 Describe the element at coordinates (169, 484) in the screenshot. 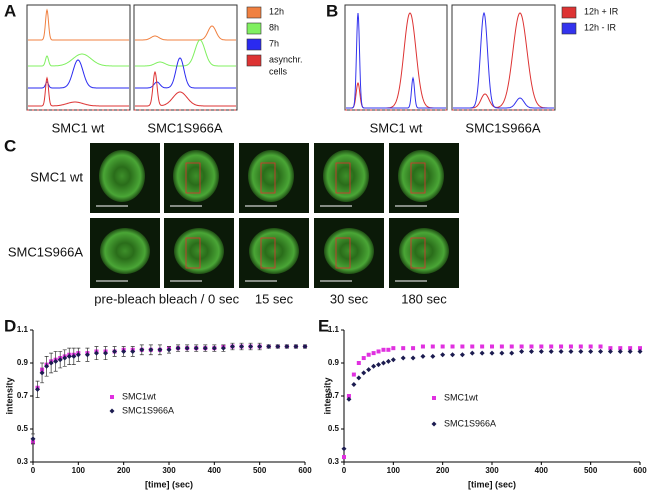

I see `x-axis-label: [time] (sec)` at that location.